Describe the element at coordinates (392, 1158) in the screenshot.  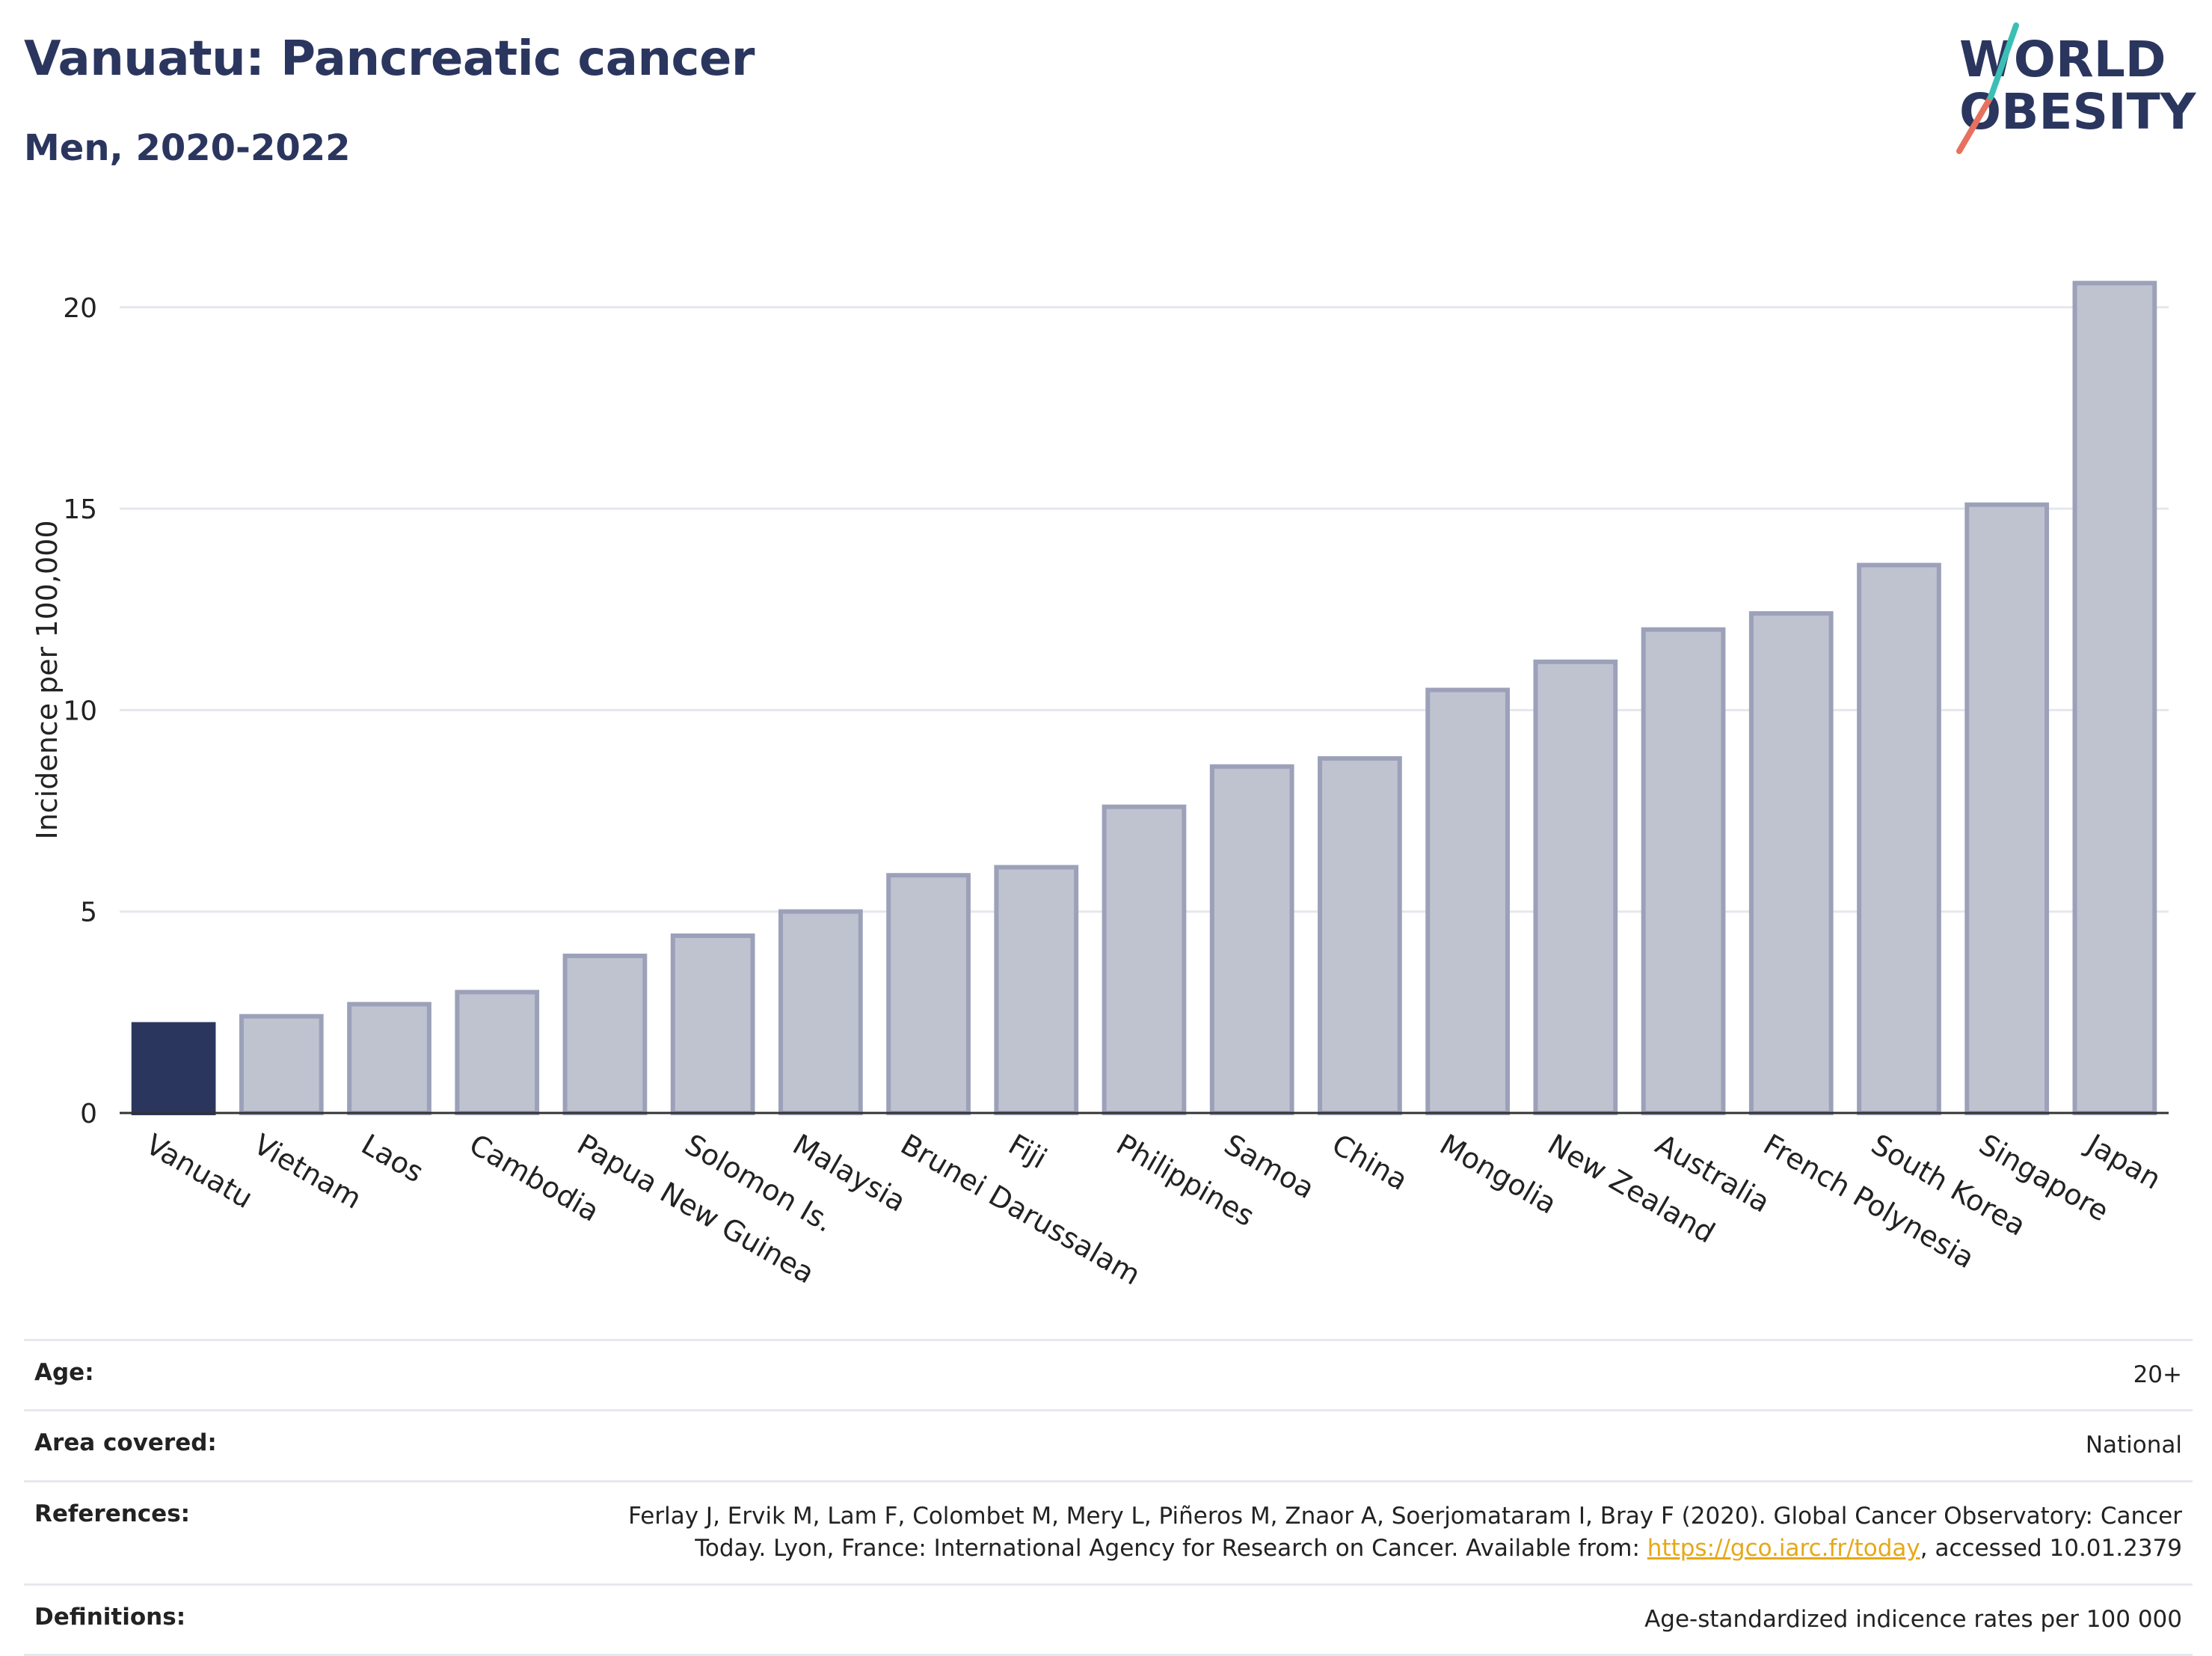
I see `x-tick-label: Laos` at that location.